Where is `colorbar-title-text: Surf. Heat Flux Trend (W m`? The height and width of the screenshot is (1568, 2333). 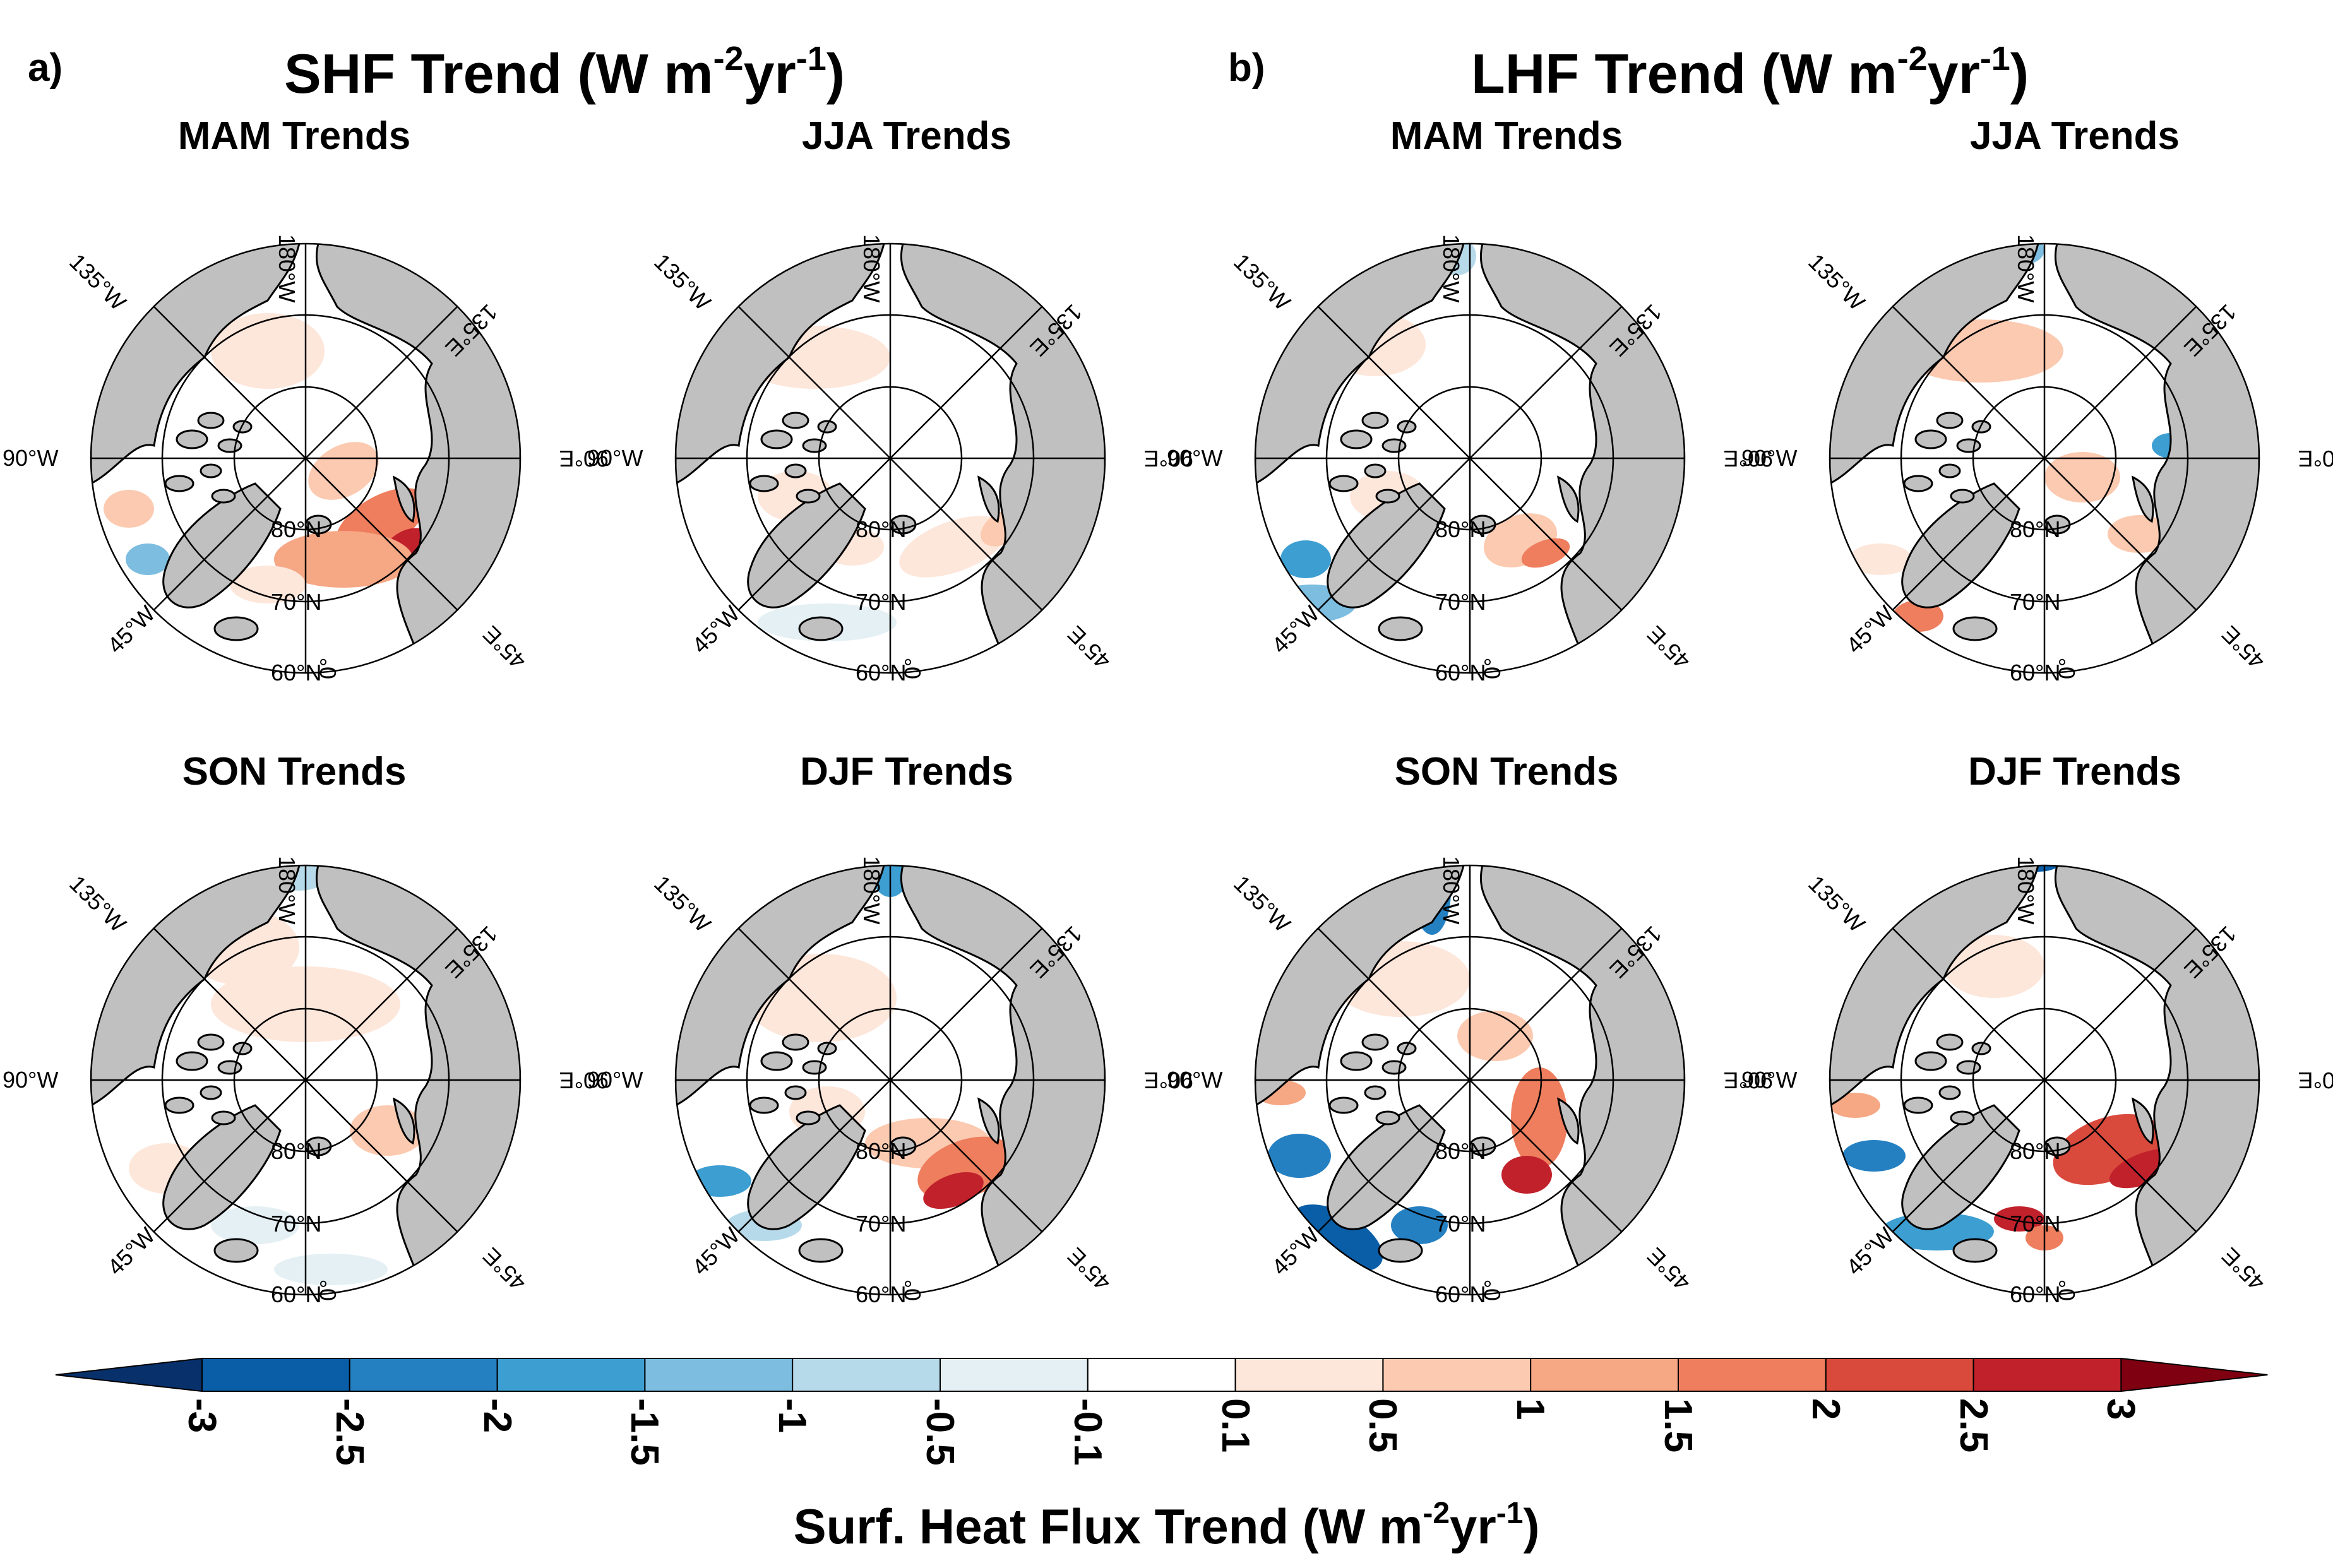
colorbar-title-text: Surf. Heat Flux Trend (W m is located at coordinates (1108, 1526).